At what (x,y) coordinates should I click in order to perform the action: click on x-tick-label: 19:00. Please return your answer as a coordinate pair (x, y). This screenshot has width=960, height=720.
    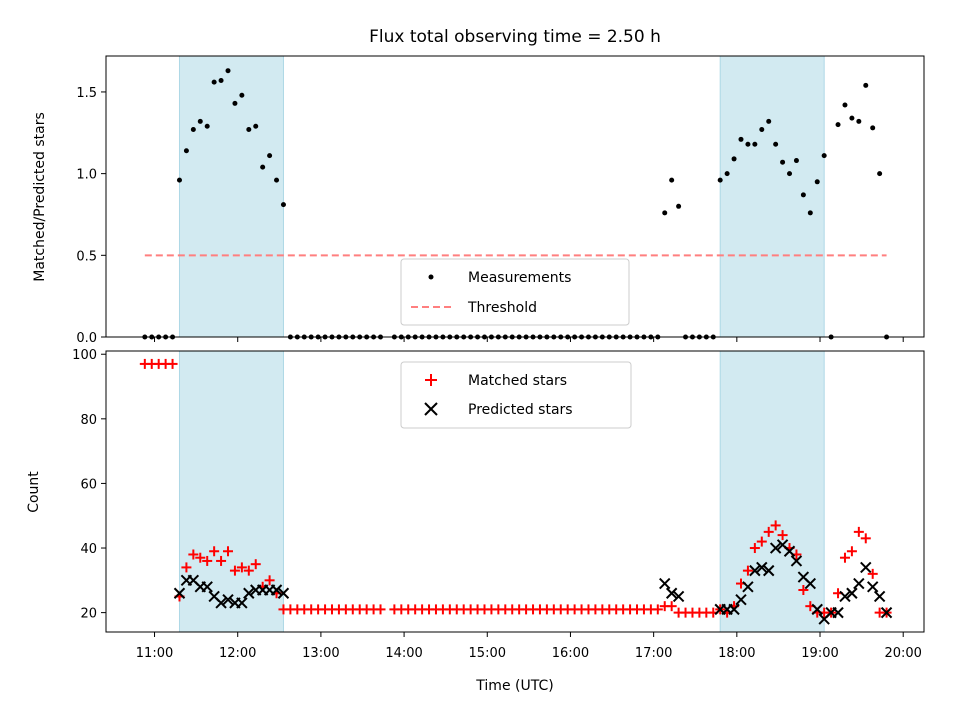
    Looking at the image, I should click on (819, 653).